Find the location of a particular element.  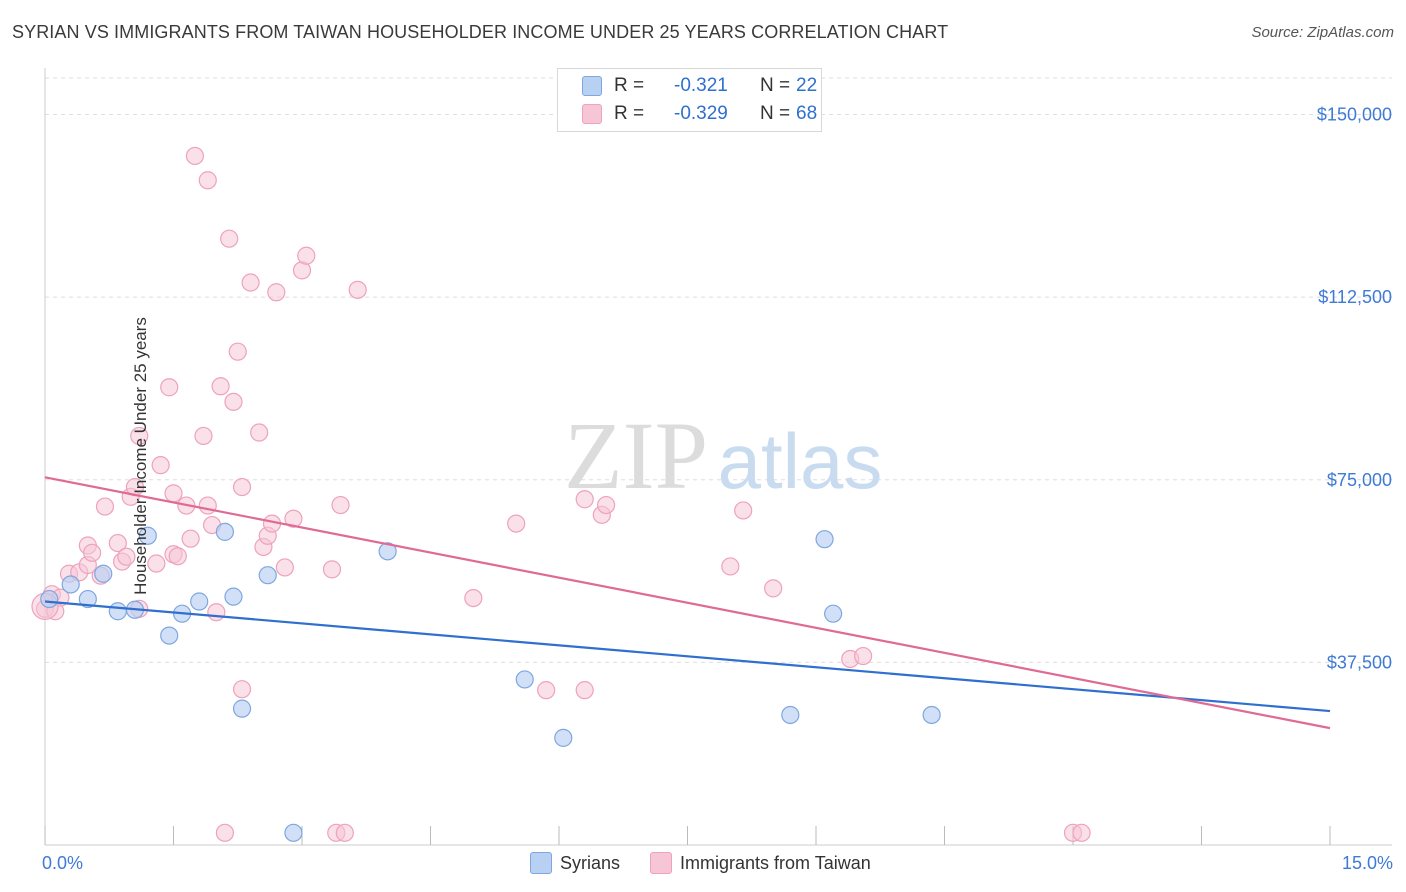

y-tick-label: $75,000 is located at coordinates (1359, 480).